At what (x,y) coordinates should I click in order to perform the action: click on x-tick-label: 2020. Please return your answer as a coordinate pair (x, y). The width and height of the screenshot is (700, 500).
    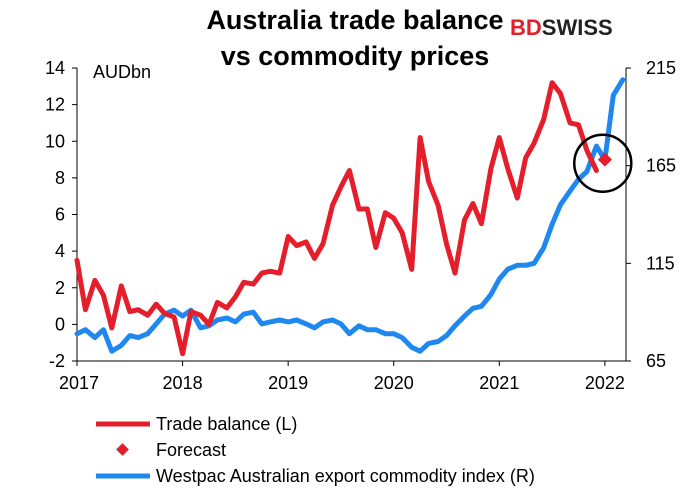
    Looking at the image, I should click on (394, 383).